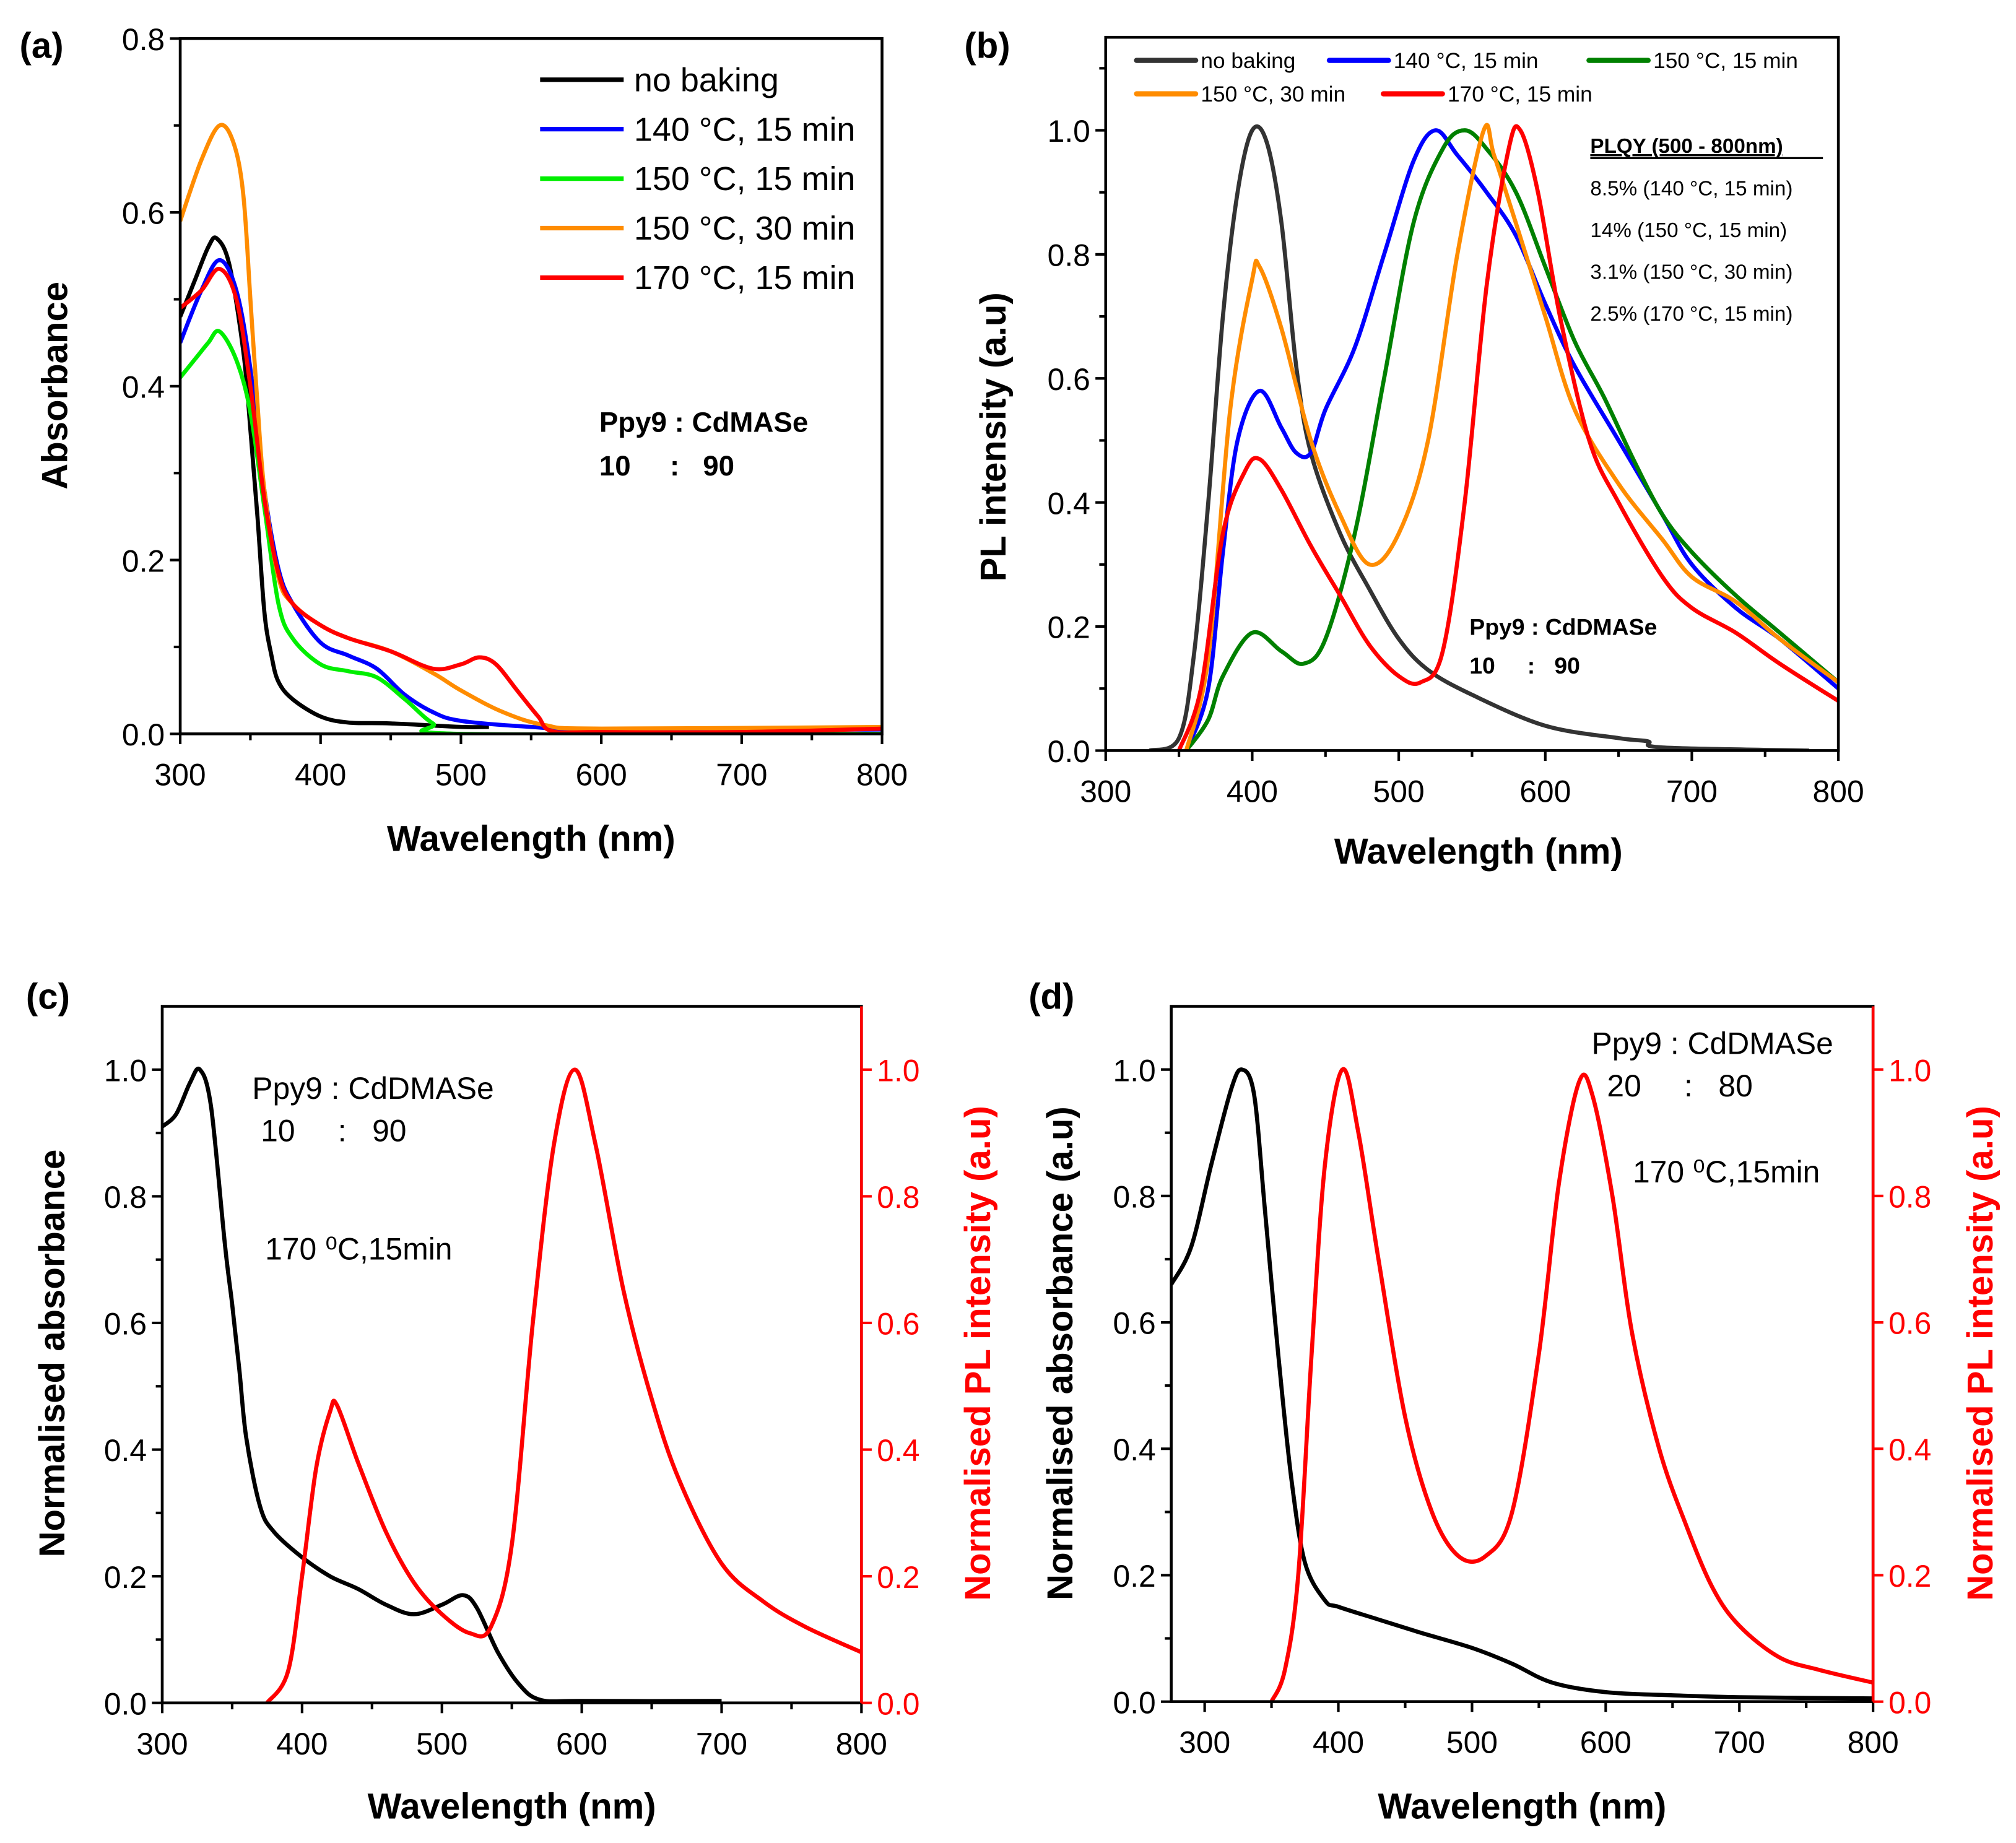 The image size is (2016, 1843). Describe the element at coordinates (1909, 1577) in the screenshot. I see `y2-tick-label: 0.2` at that location.